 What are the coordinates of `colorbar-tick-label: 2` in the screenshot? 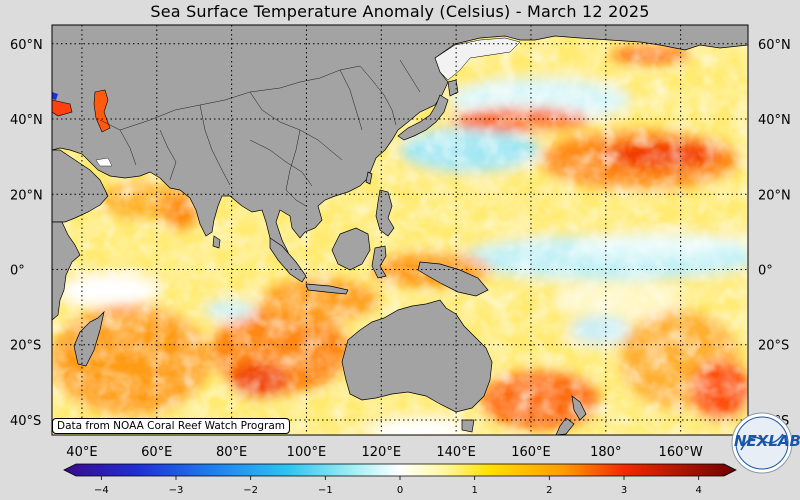 It's located at (549, 490).